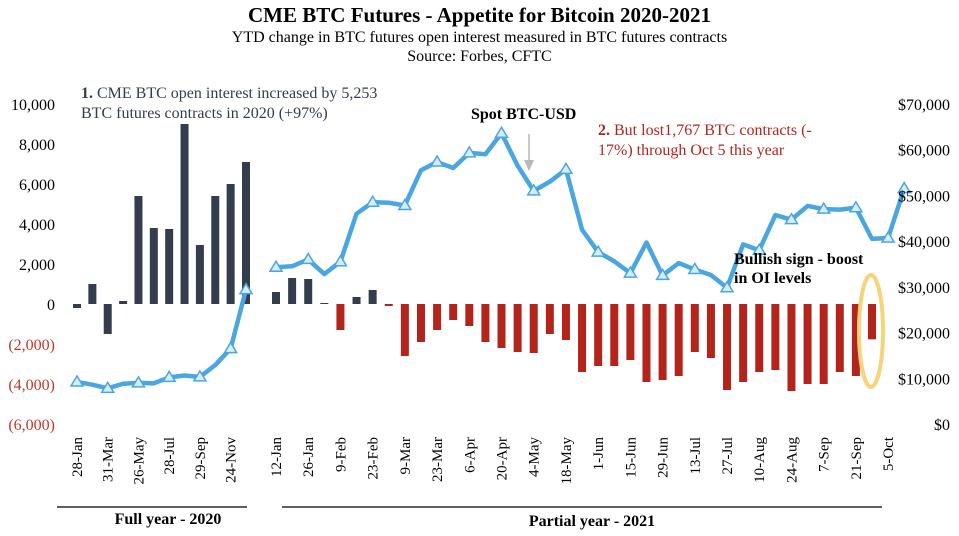 This screenshot has width=959, height=536. What do you see at coordinates (78, 457) in the screenshot?
I see `x-tick-label: 28-Jan` at bounding box center [78, 457].